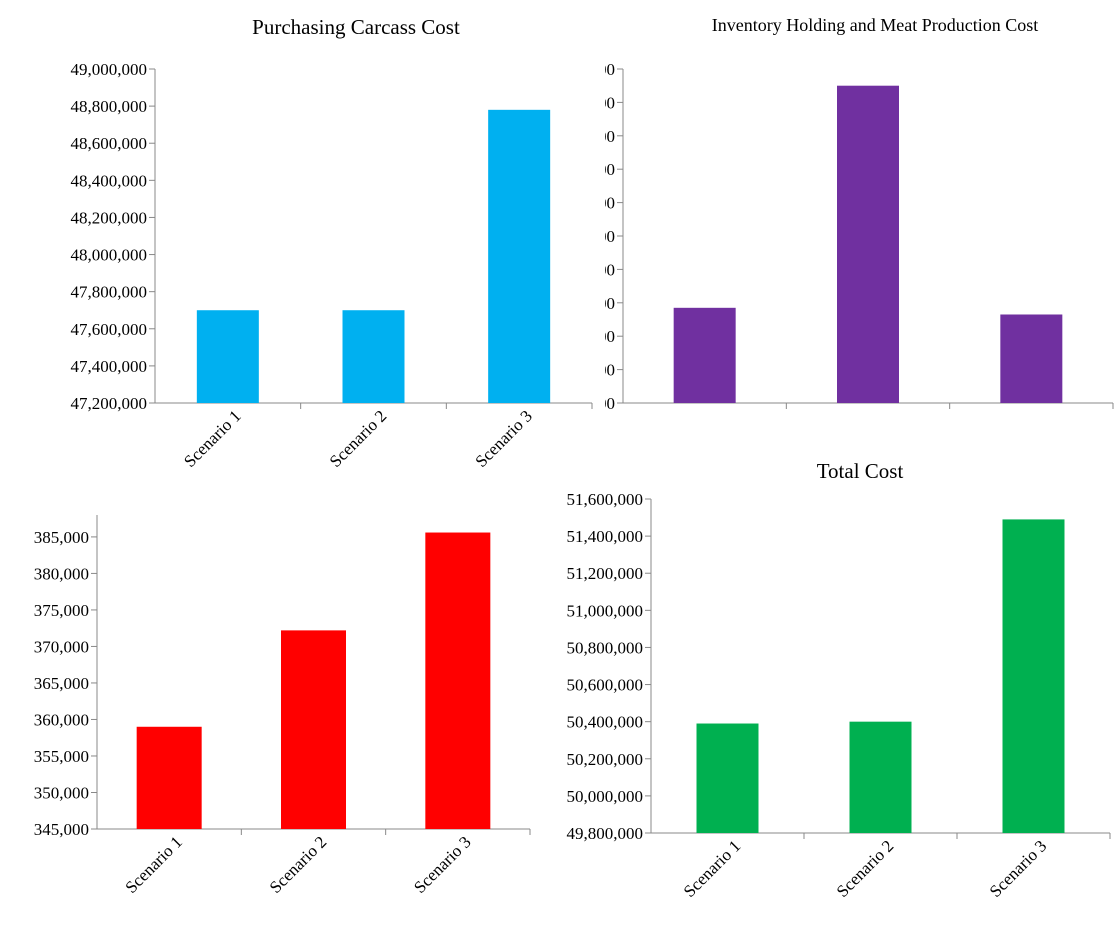  Describe the element at coordinates (109, 403) in the screenshot. I see `y-tick-label: 47,200,000` at that location.